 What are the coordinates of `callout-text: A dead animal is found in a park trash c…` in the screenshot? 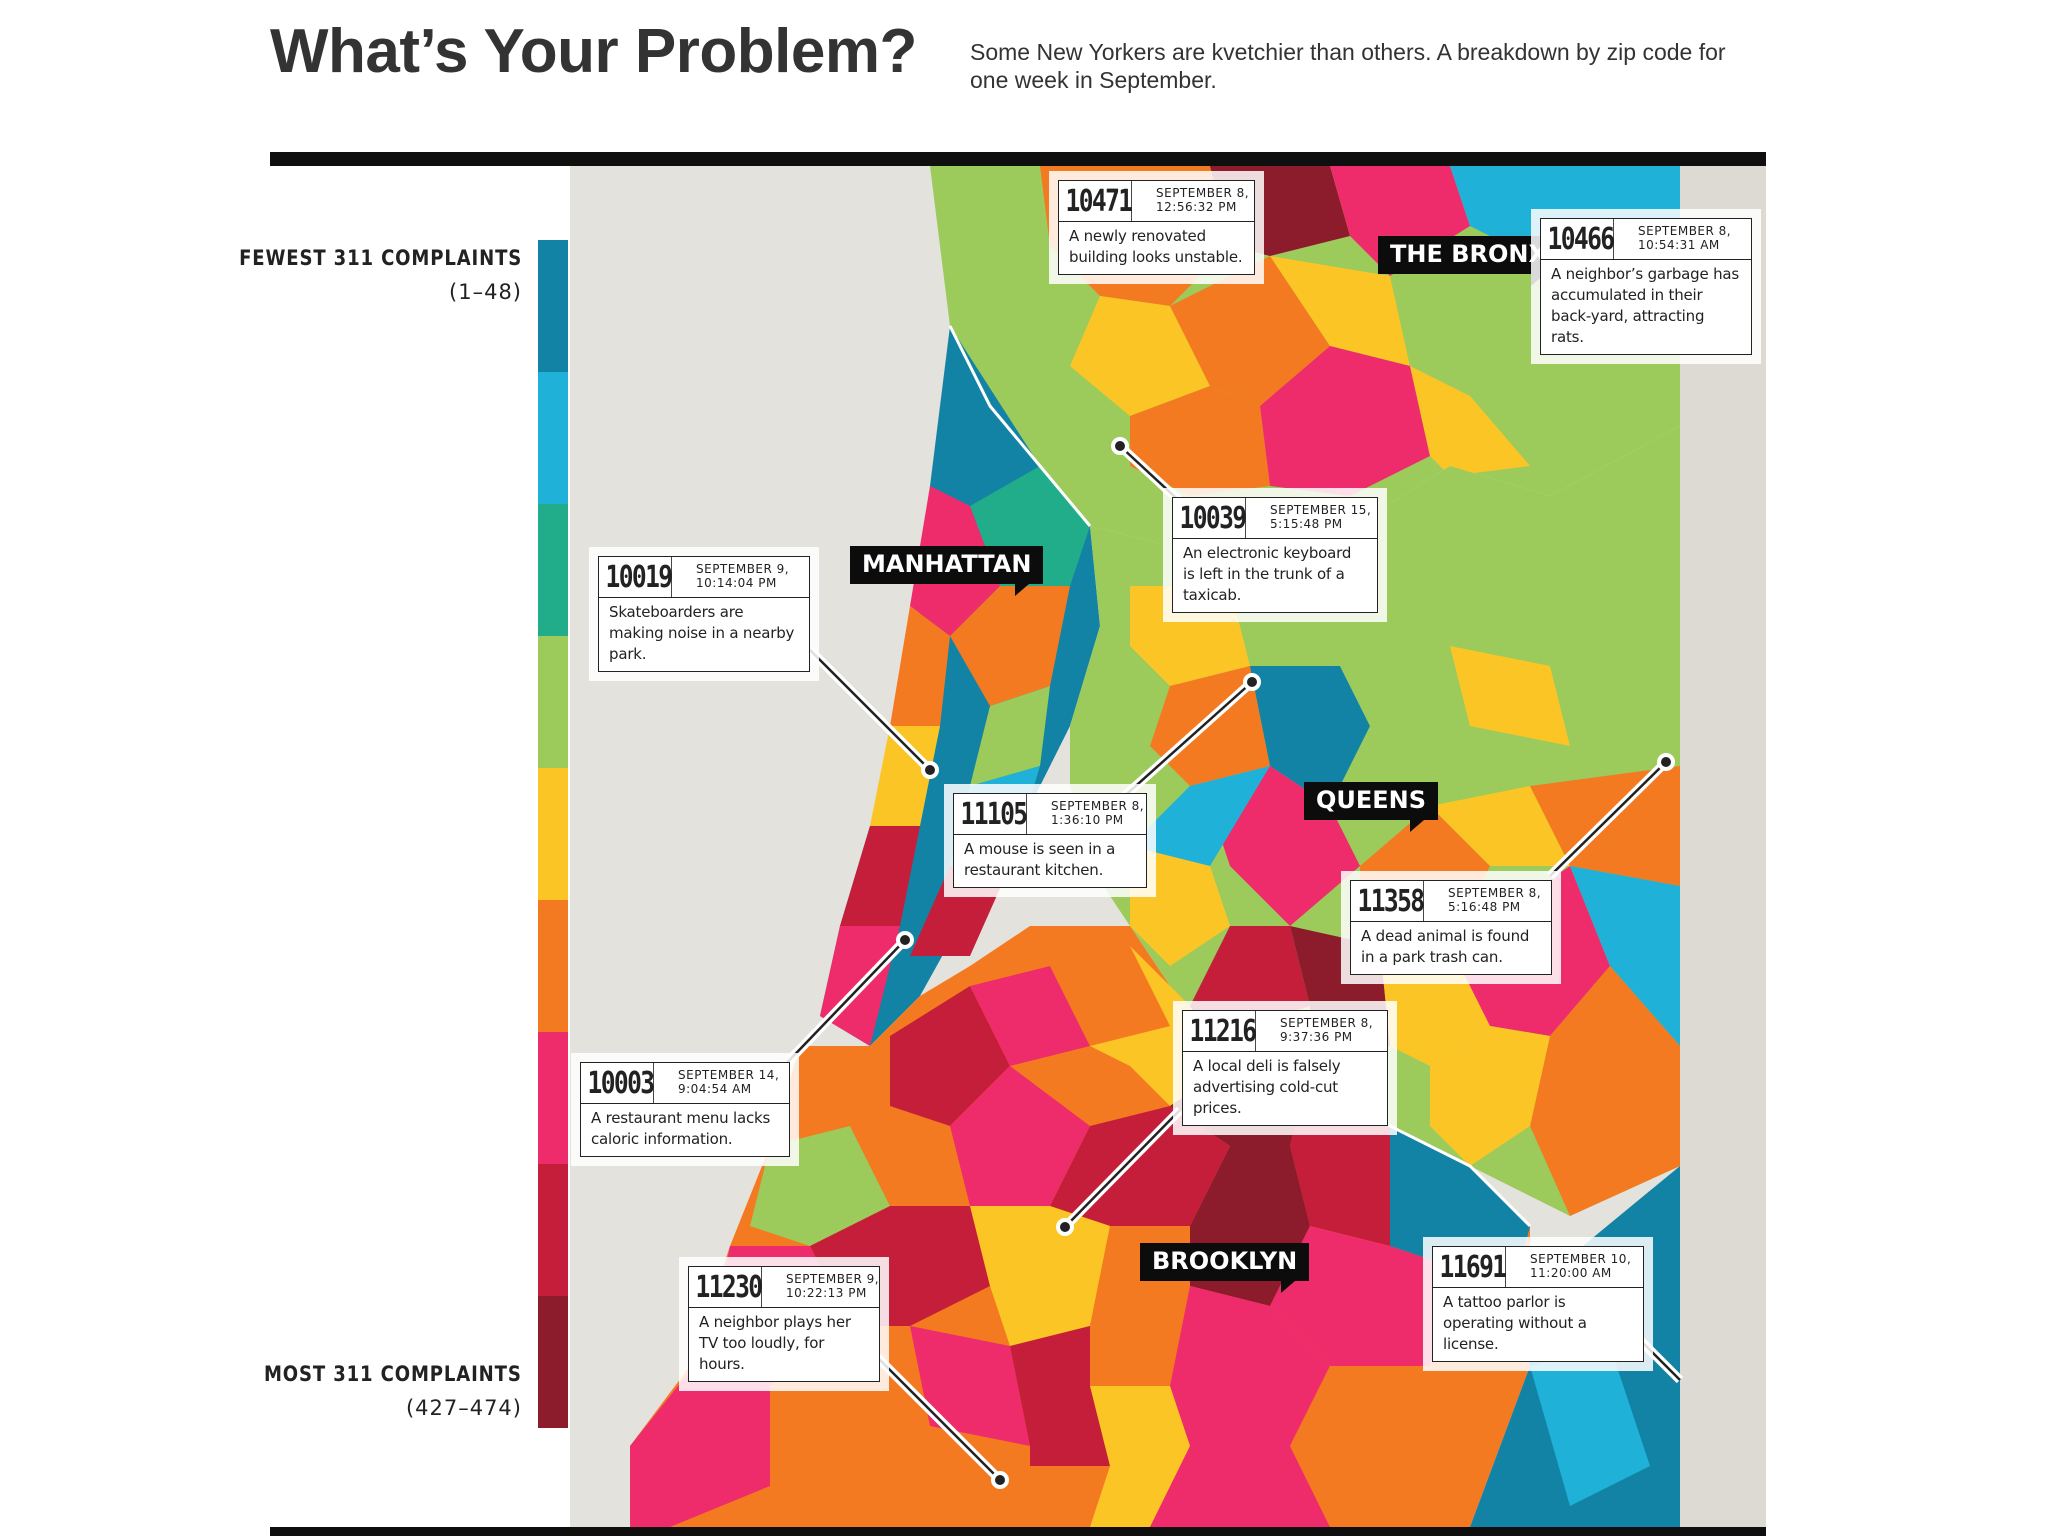 It's located at (1445, 946).